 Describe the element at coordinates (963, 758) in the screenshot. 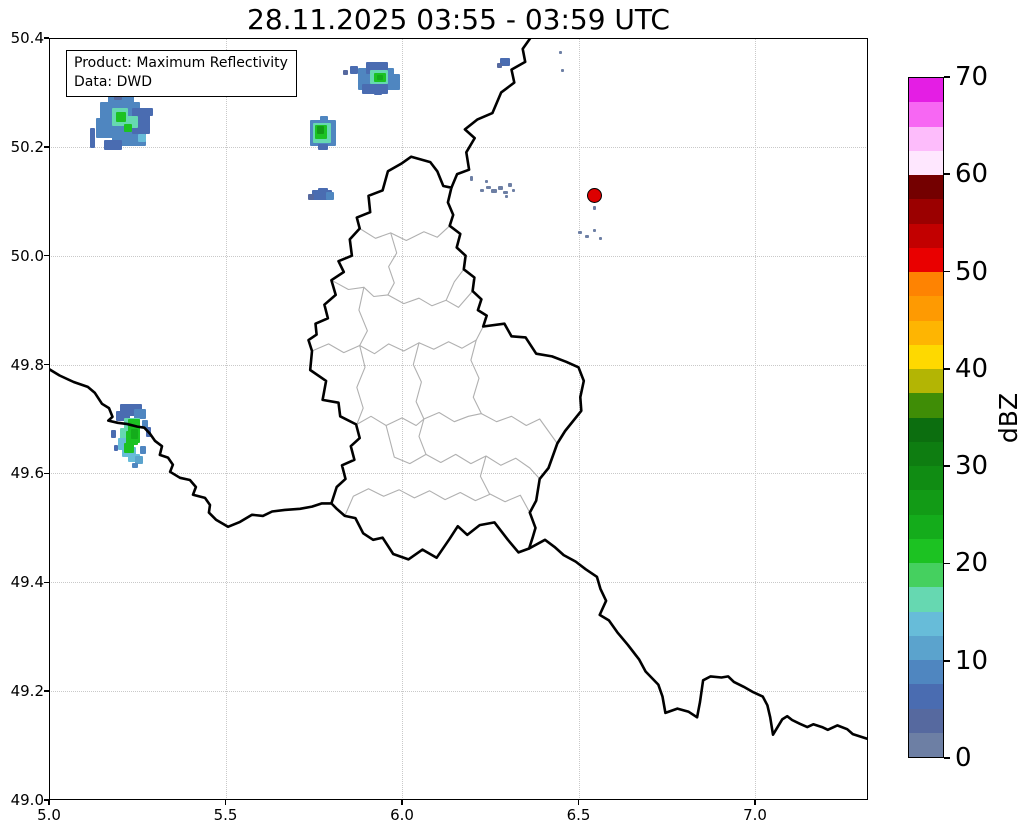

I see `colorbar-tick-label: 0` at that location.